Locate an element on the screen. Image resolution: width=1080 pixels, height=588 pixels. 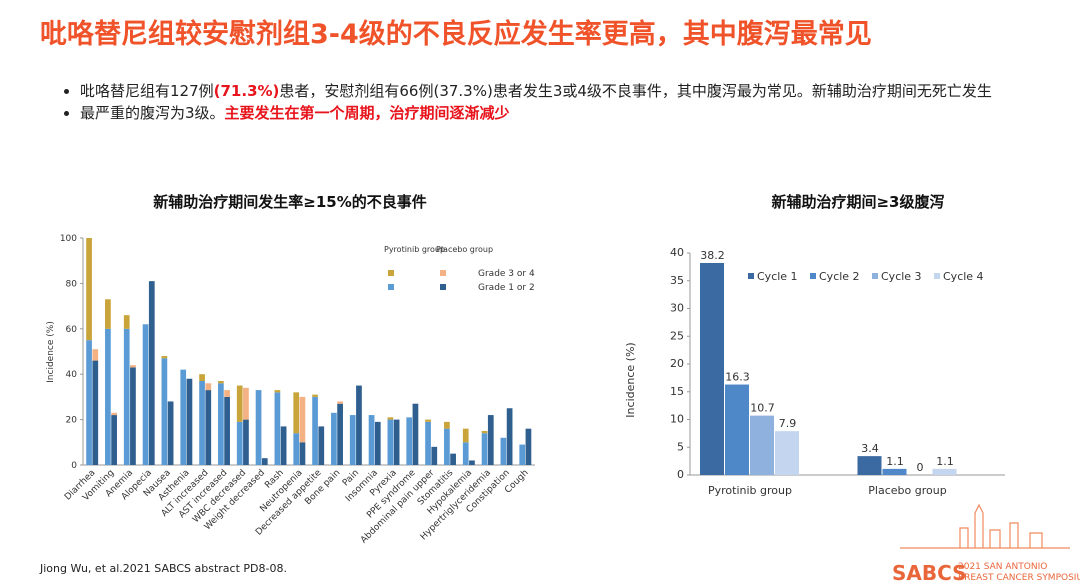
value-label: 3.4 is located at coordinates (870, 448).